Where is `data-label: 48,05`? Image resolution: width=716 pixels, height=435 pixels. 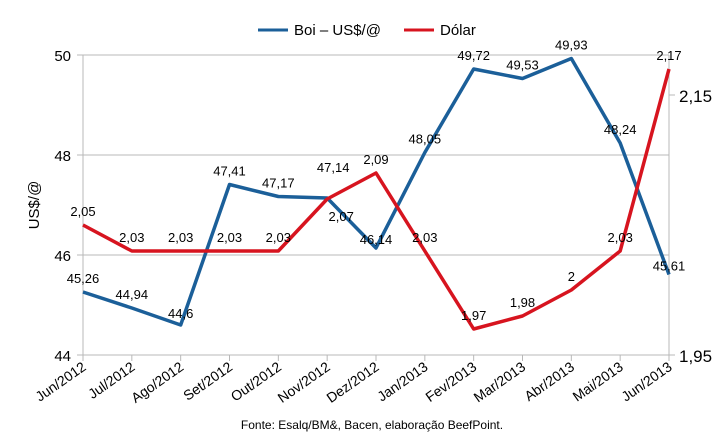
data-label: 48,05 is located at coordinates (425, 139).